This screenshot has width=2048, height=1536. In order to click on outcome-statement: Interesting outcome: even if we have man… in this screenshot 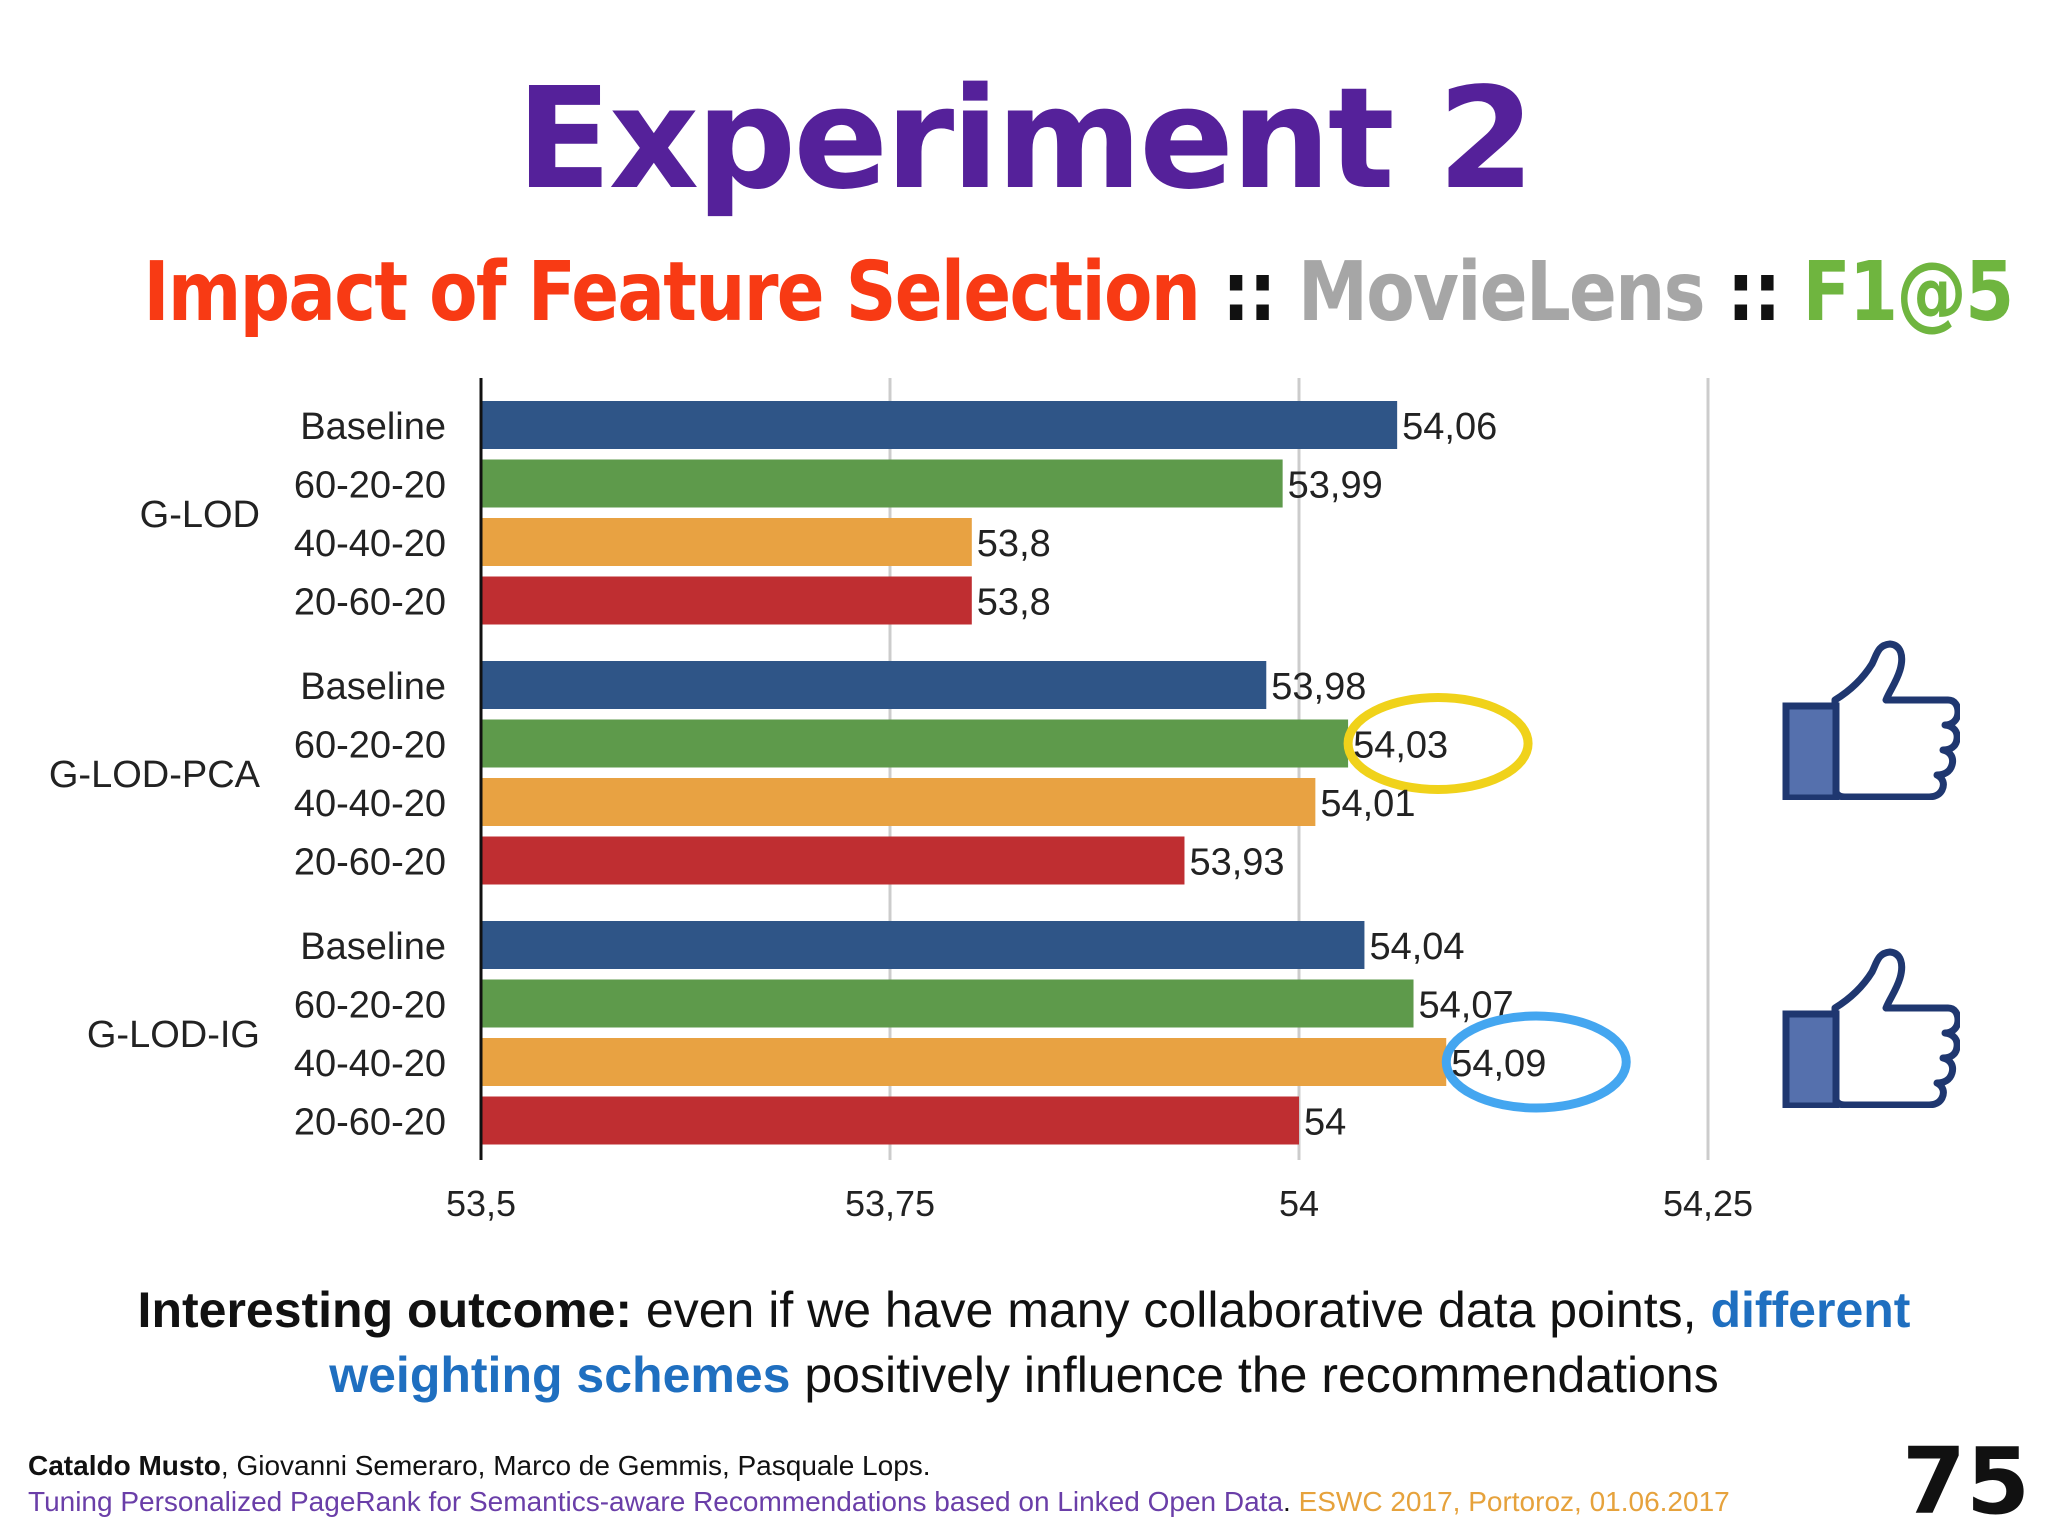, I will do `click(1024, 1343)`.